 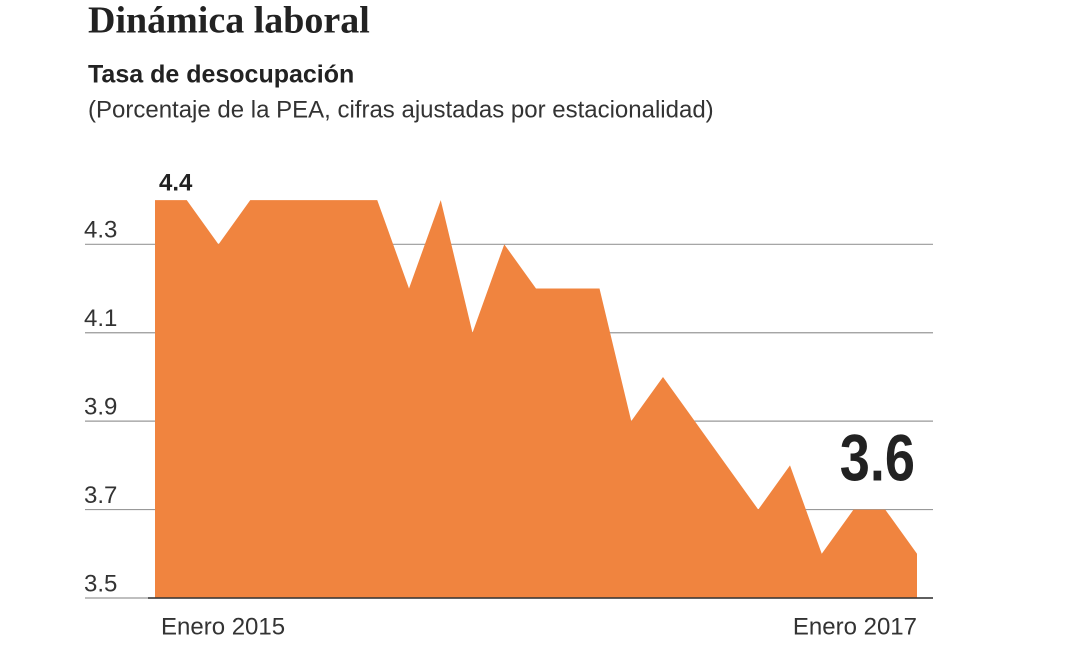 What do you see at coordinates (176, 182) in the screenshot?
I see `data-label: 4.4` at bounding box center [176, 182].